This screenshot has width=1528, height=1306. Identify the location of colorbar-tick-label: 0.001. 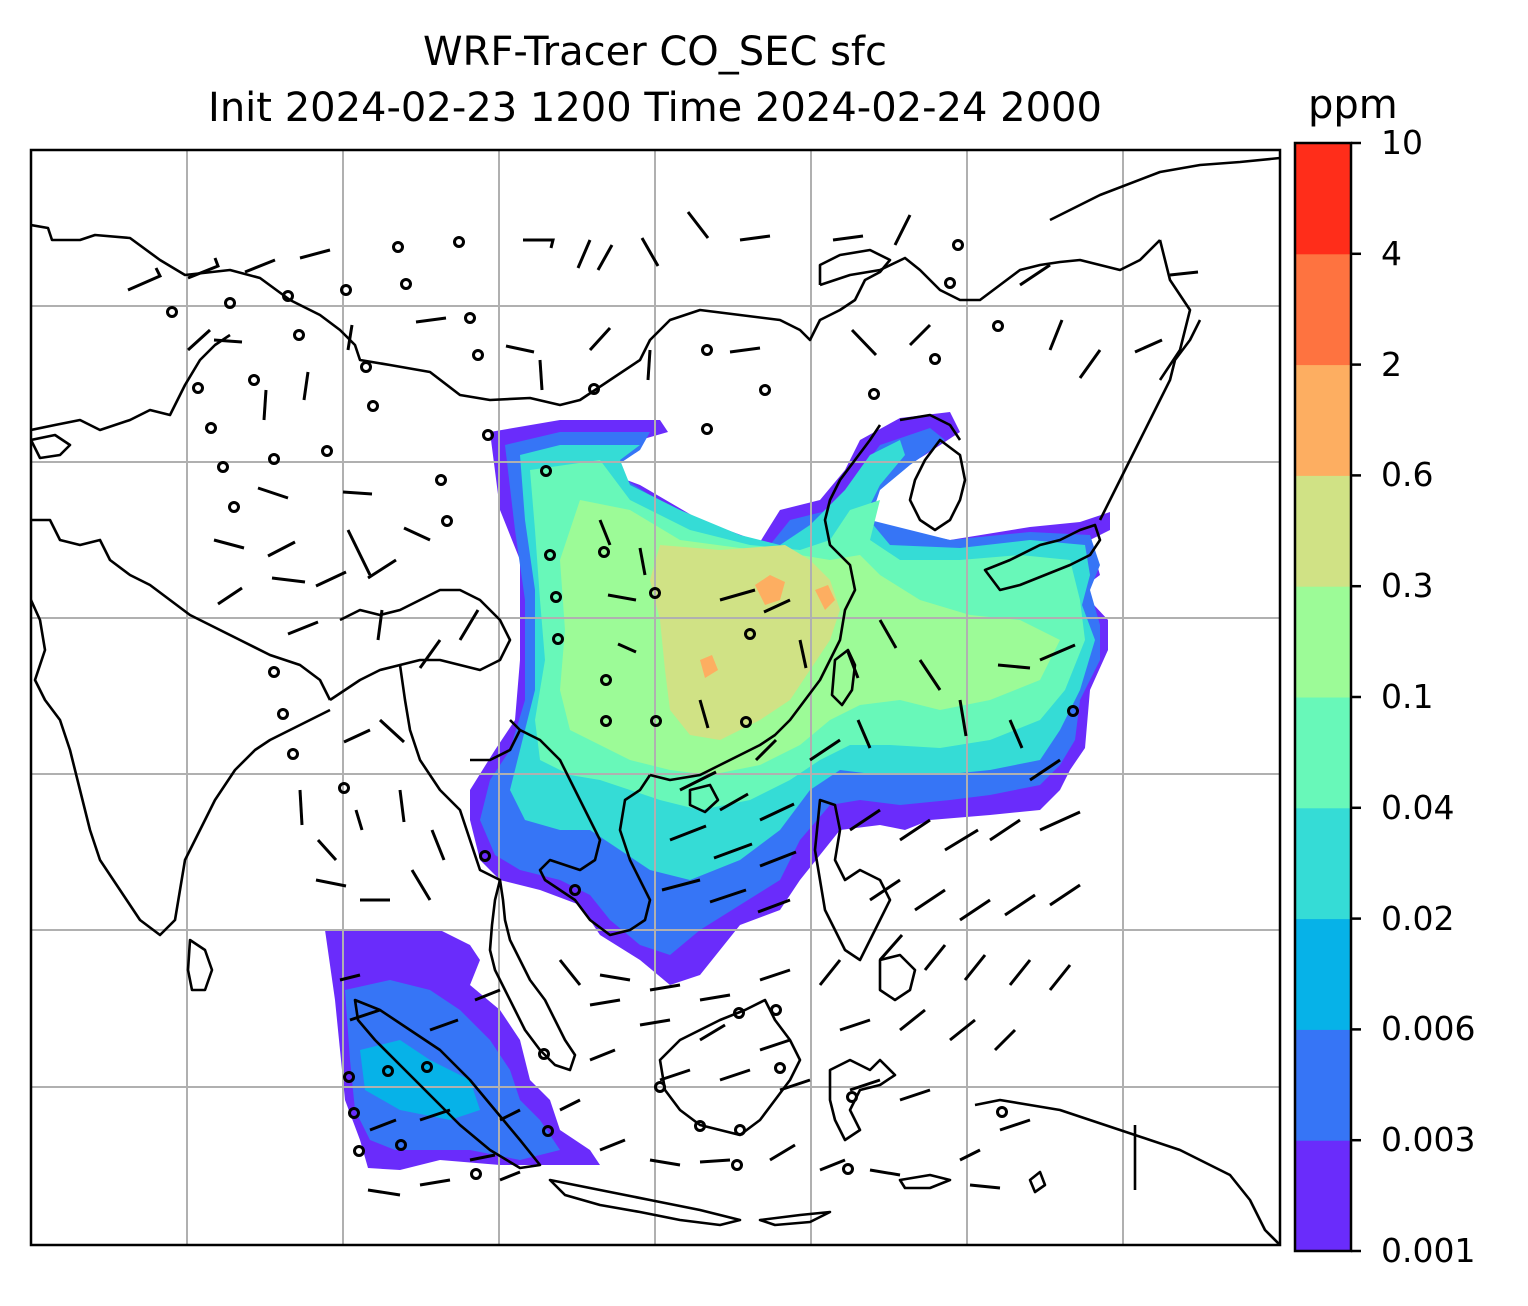
(1428, 1250).